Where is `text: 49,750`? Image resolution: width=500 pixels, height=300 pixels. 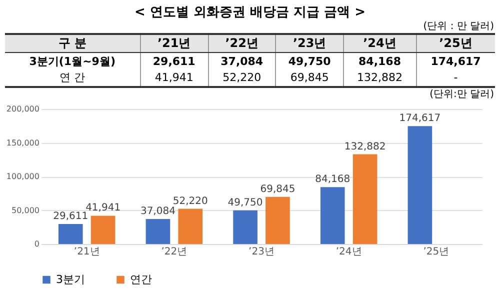
text: 49,750 is located at coordinates (309, 61).